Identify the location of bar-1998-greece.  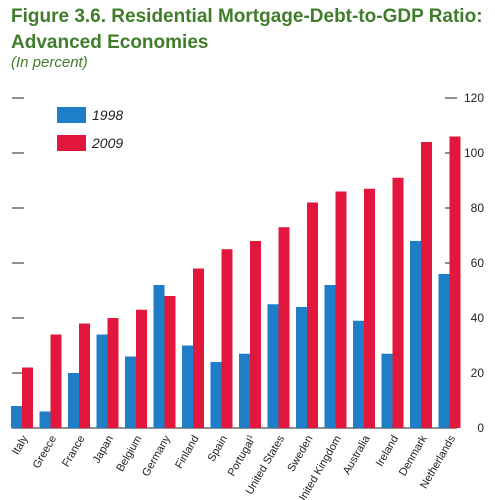
(45, 419).